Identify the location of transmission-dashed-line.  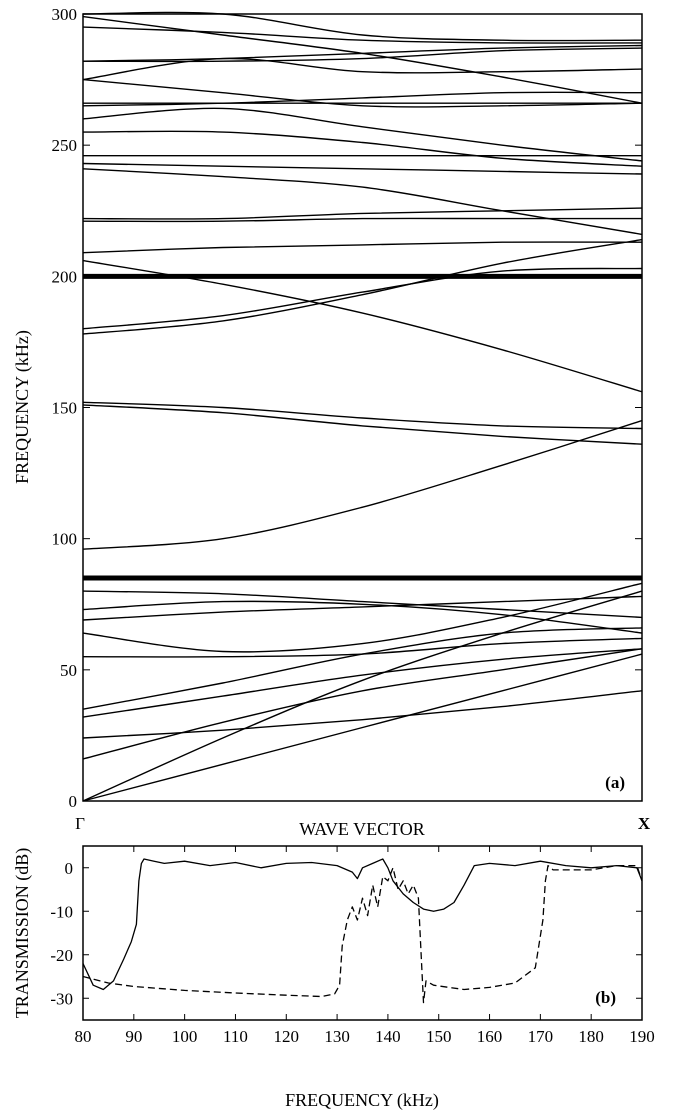
(362, 934).